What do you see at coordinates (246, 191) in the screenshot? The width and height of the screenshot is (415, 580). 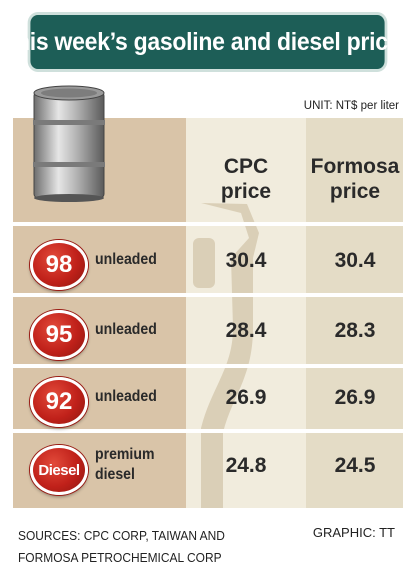 I see `header-cpc-line2: price` at bounding box center [246, 191].